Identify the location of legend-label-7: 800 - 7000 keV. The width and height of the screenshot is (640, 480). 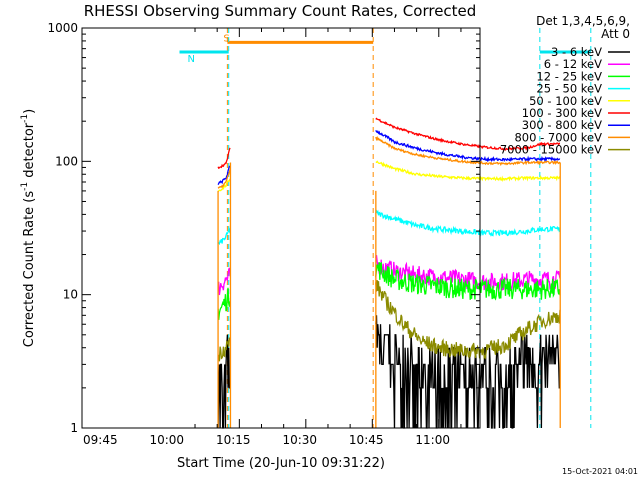
(558, 137).